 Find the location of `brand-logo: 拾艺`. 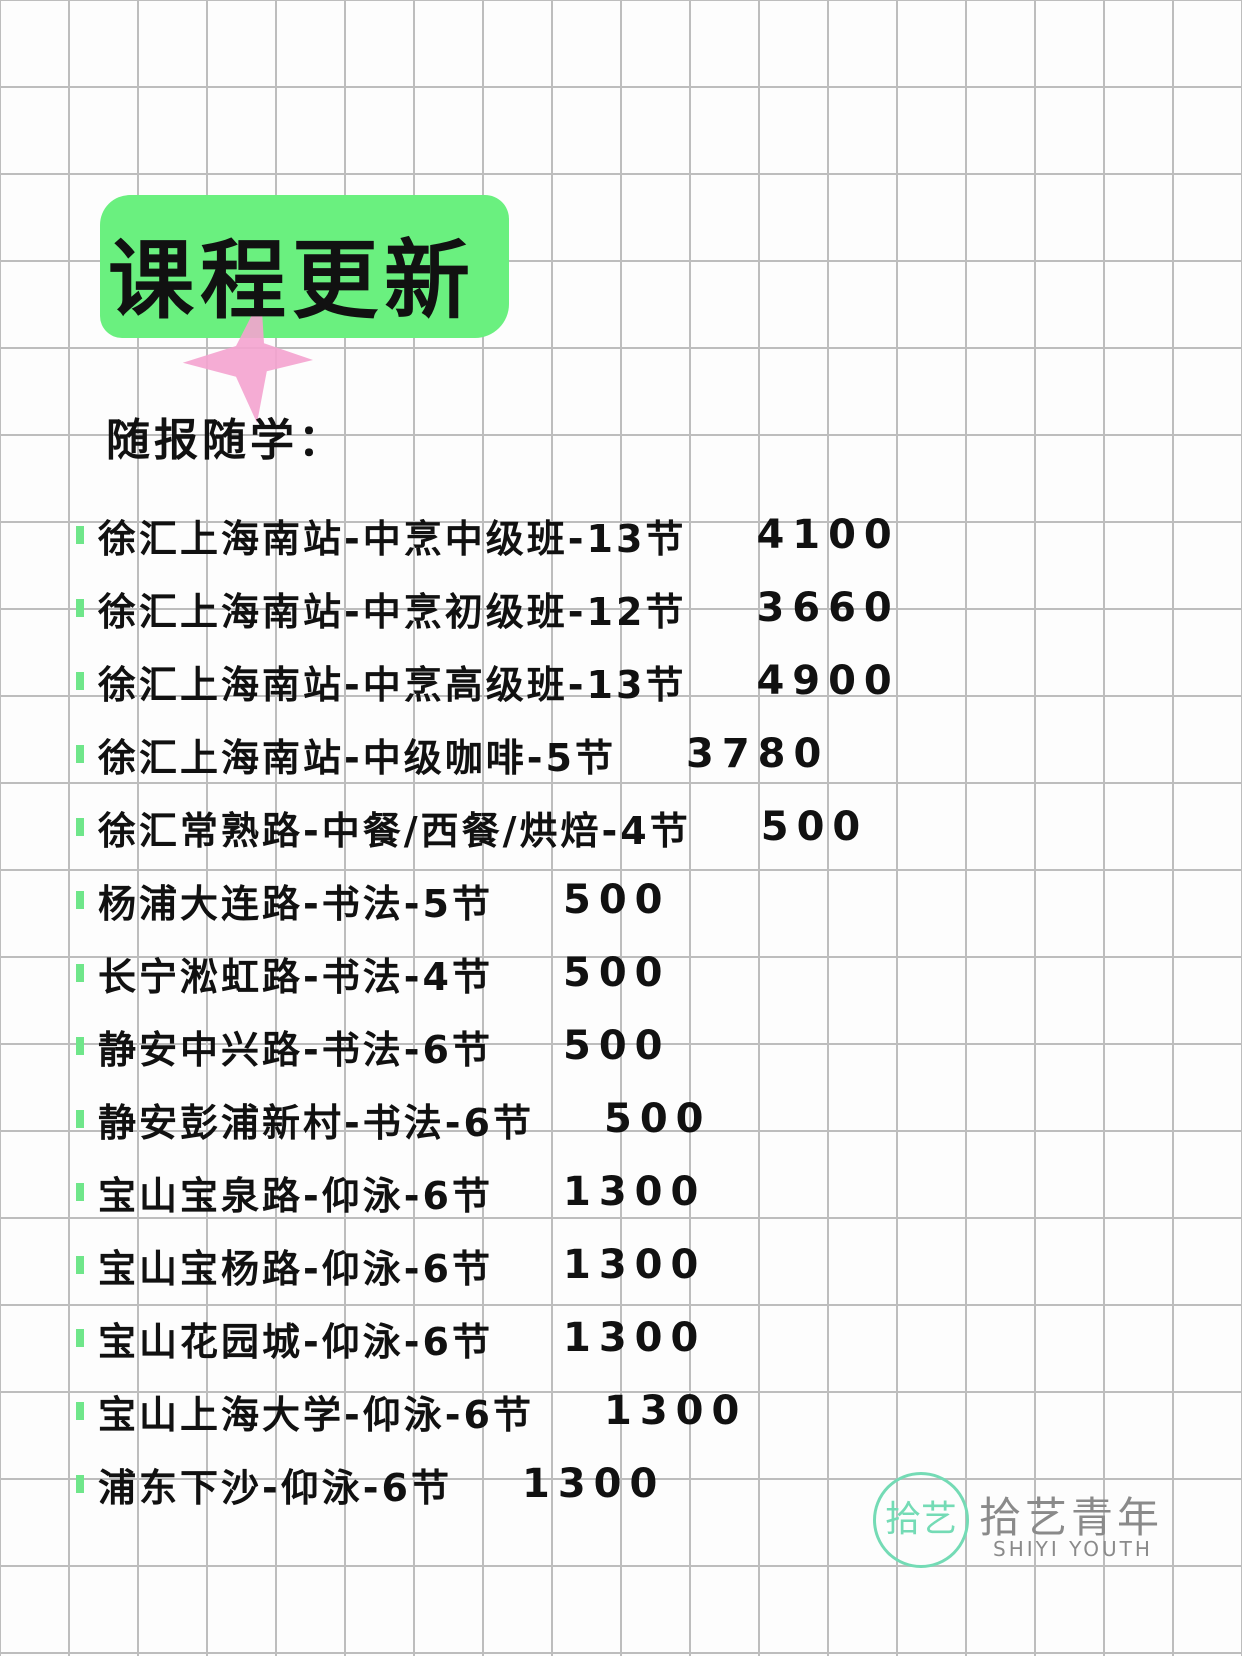

brand-logo: 拾艺 is located at coordinates (921, 1520).